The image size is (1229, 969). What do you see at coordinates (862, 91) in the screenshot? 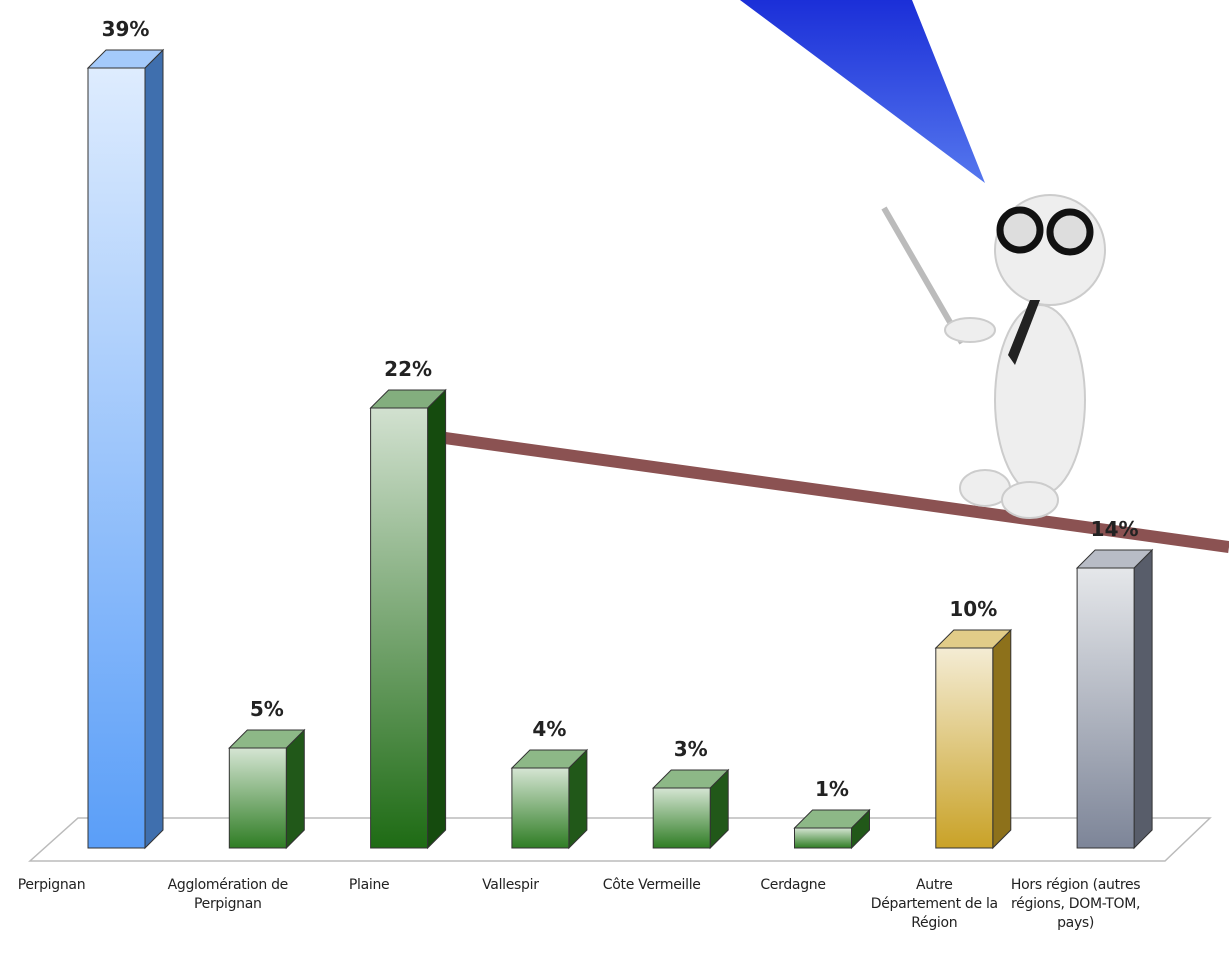
I see `spotlight` at bounding box center [862, 91].